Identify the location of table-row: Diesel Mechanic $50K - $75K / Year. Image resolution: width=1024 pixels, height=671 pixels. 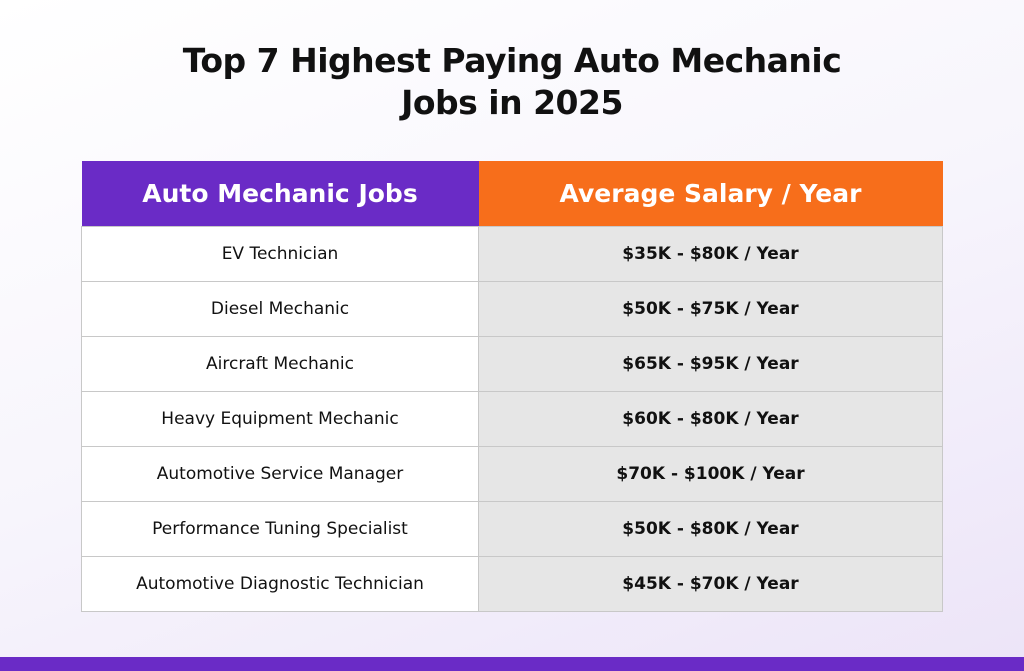
(512, 309).